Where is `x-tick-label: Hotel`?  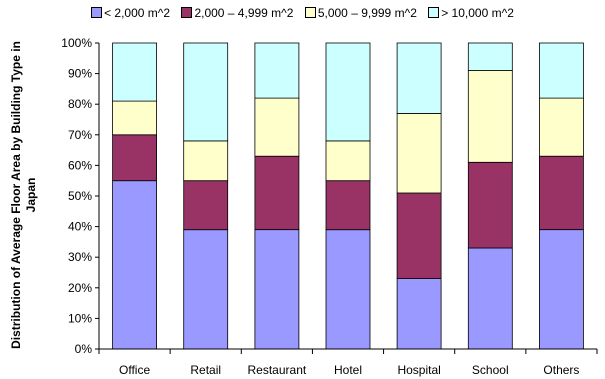
x-tick-label: Hotel is located at coordinates (348, 370).